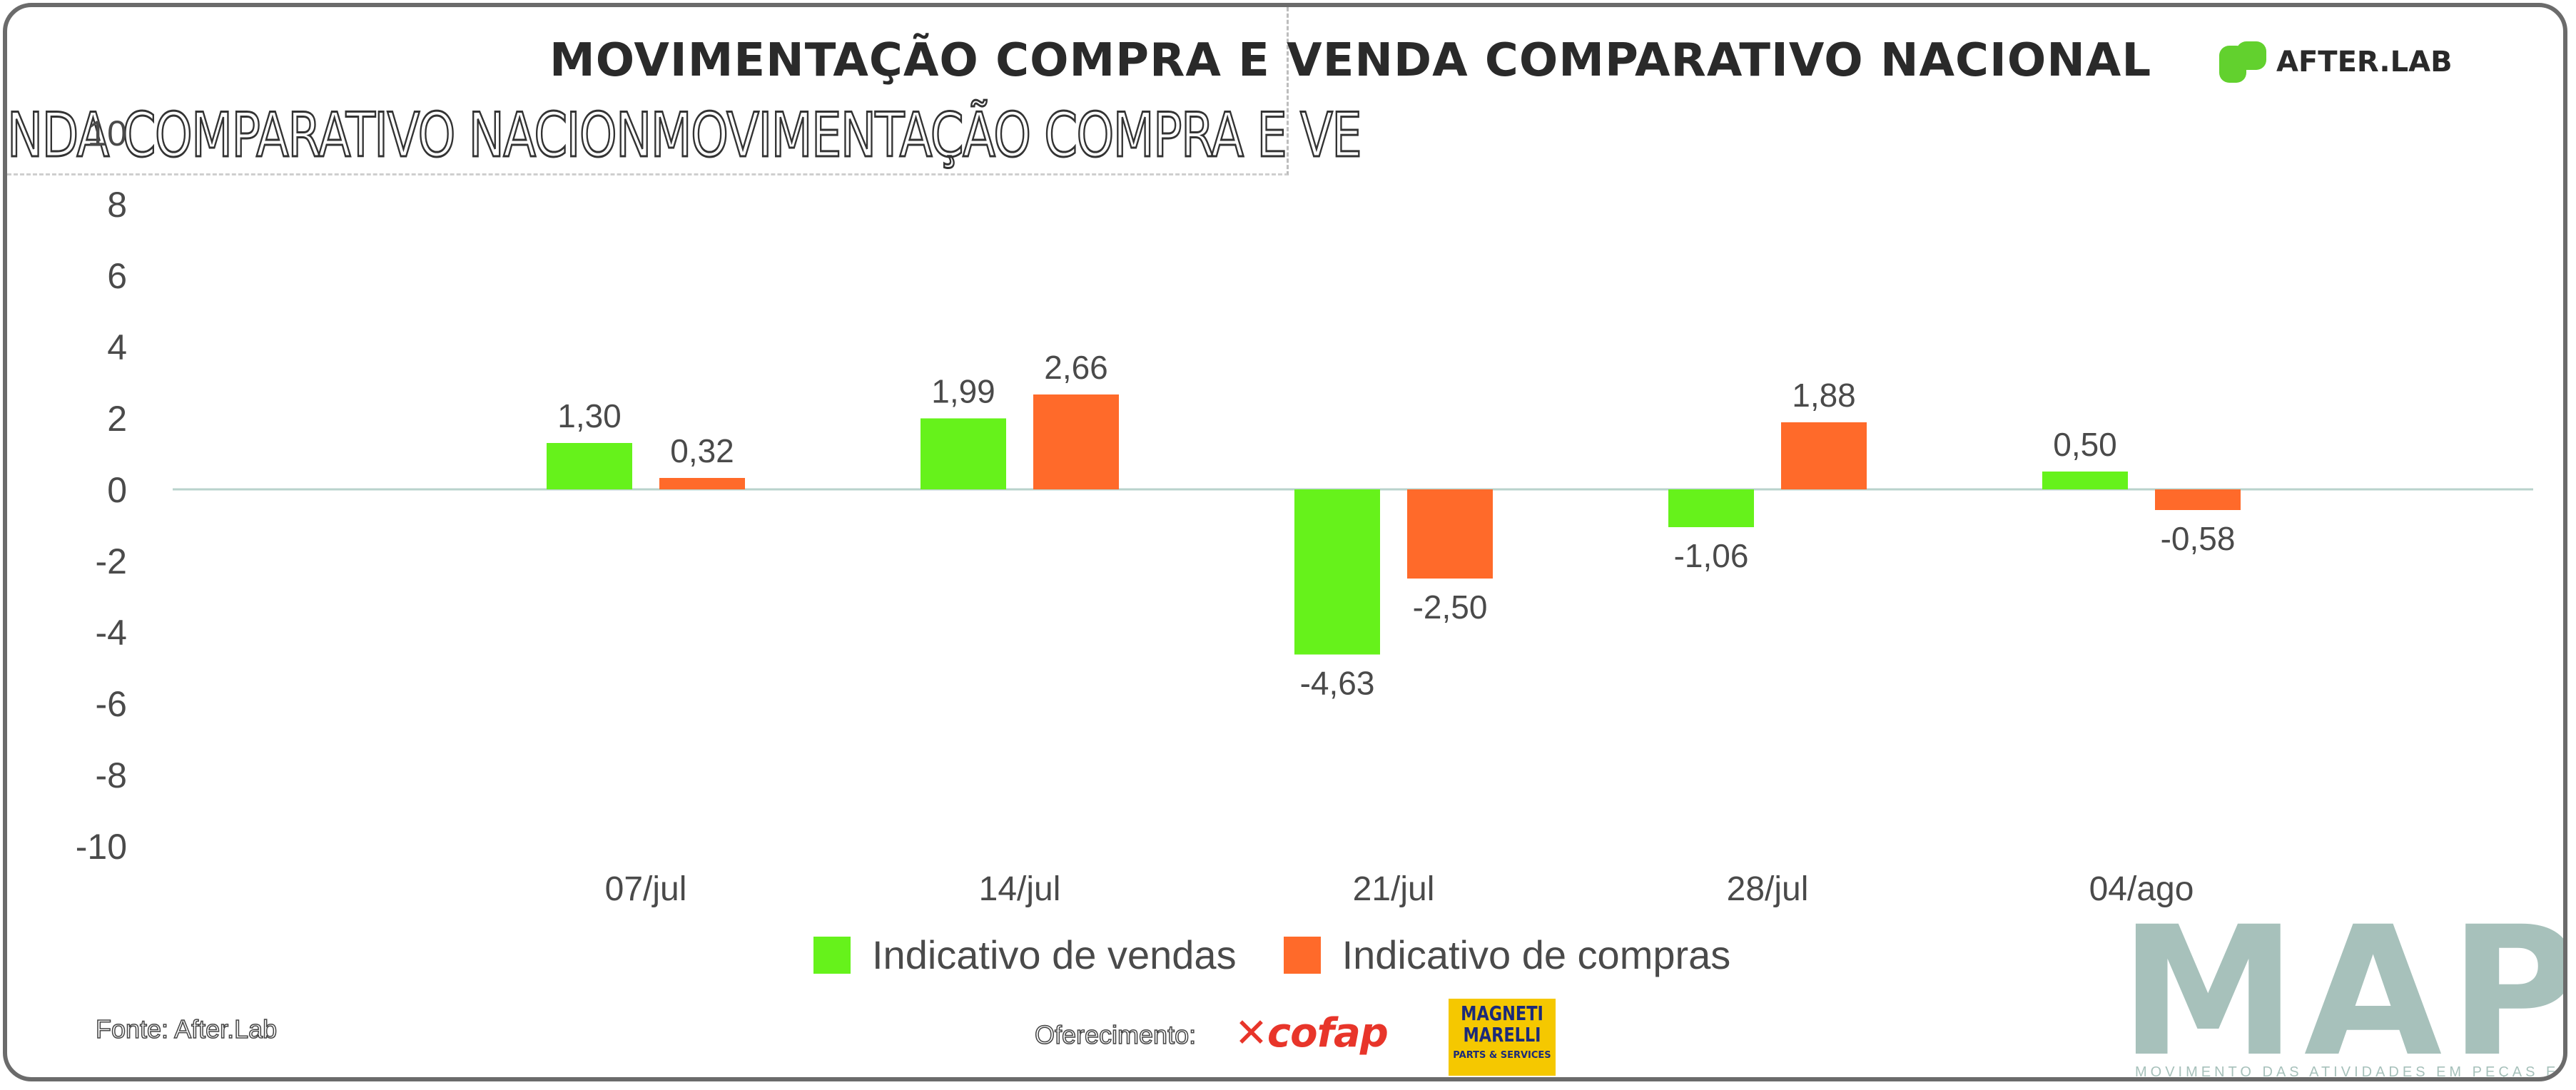 The width and height of the screenshot is (2576, 1090). What do you see at coordinates (117, 276) in the screenshot?
I see `y-tick-label: 6` at bounding box center [117, 276].